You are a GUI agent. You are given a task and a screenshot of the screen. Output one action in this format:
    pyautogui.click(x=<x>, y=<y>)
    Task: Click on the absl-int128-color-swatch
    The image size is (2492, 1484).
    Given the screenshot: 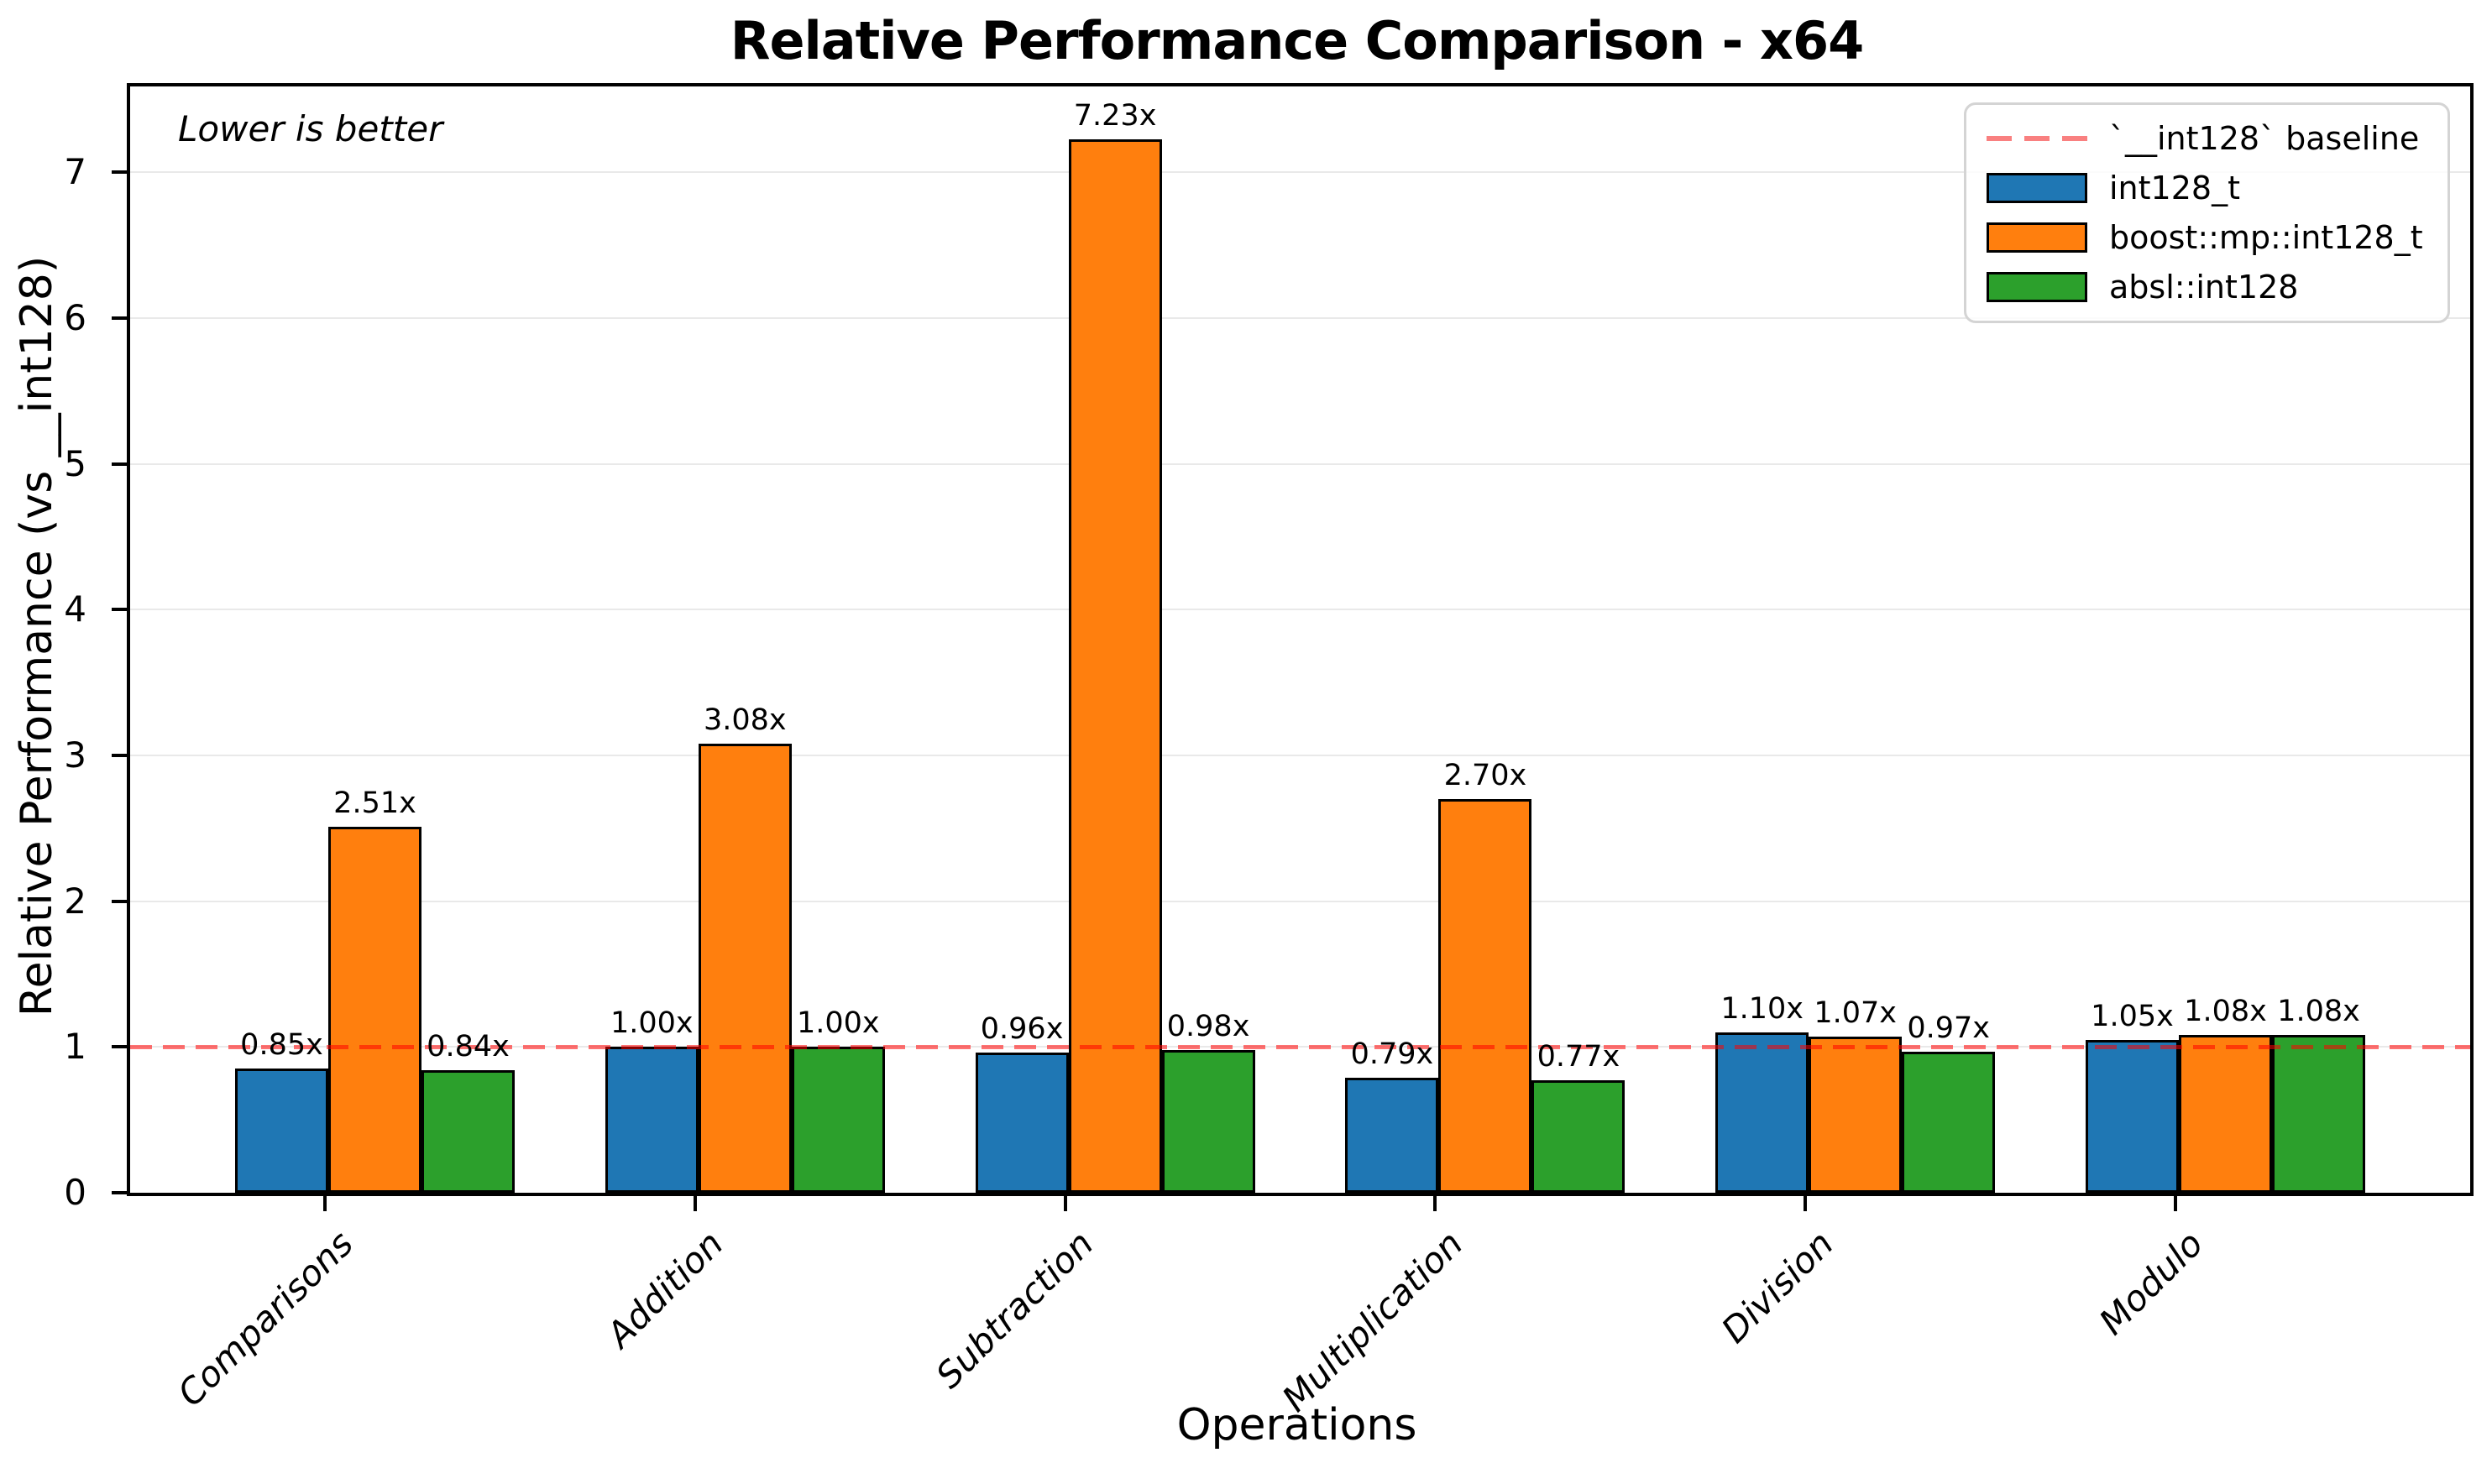 What is the action you would take?
    pyautogui.click(x=2037, y=287)
    